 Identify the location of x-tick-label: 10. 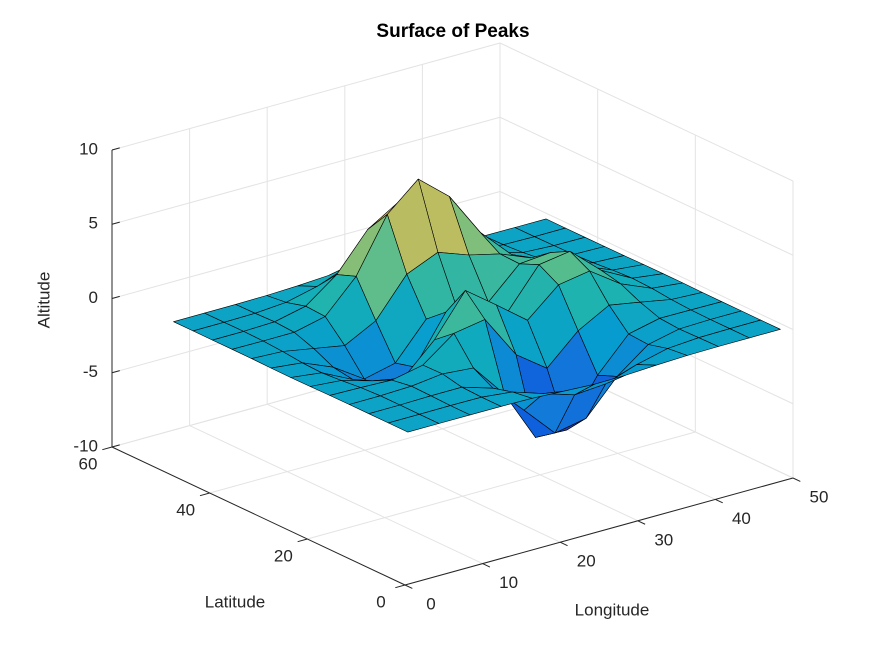
(508, 582).